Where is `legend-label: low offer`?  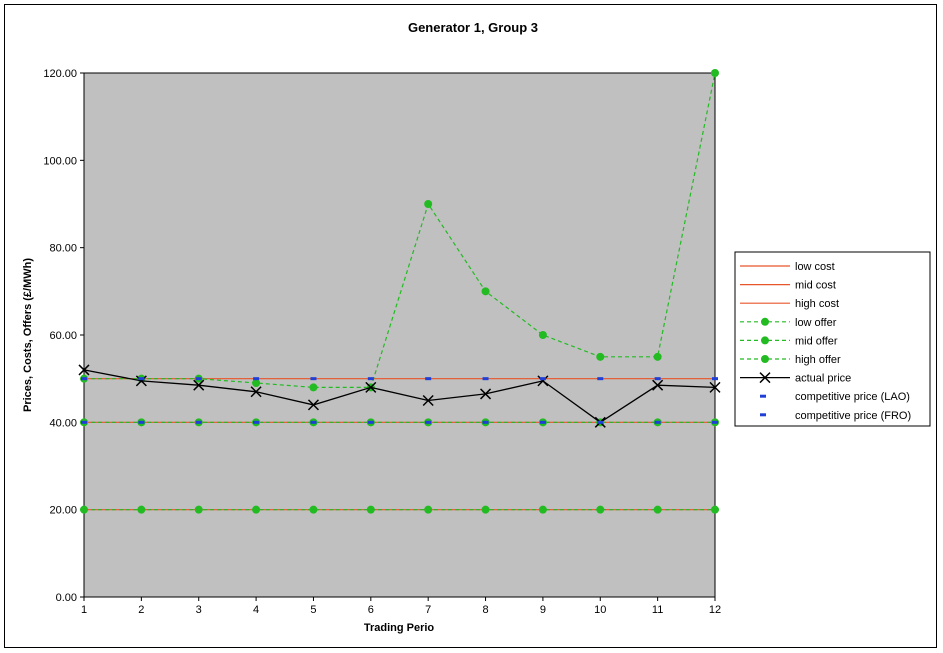 legend-label: low offer is located at coordinates (816, 323).